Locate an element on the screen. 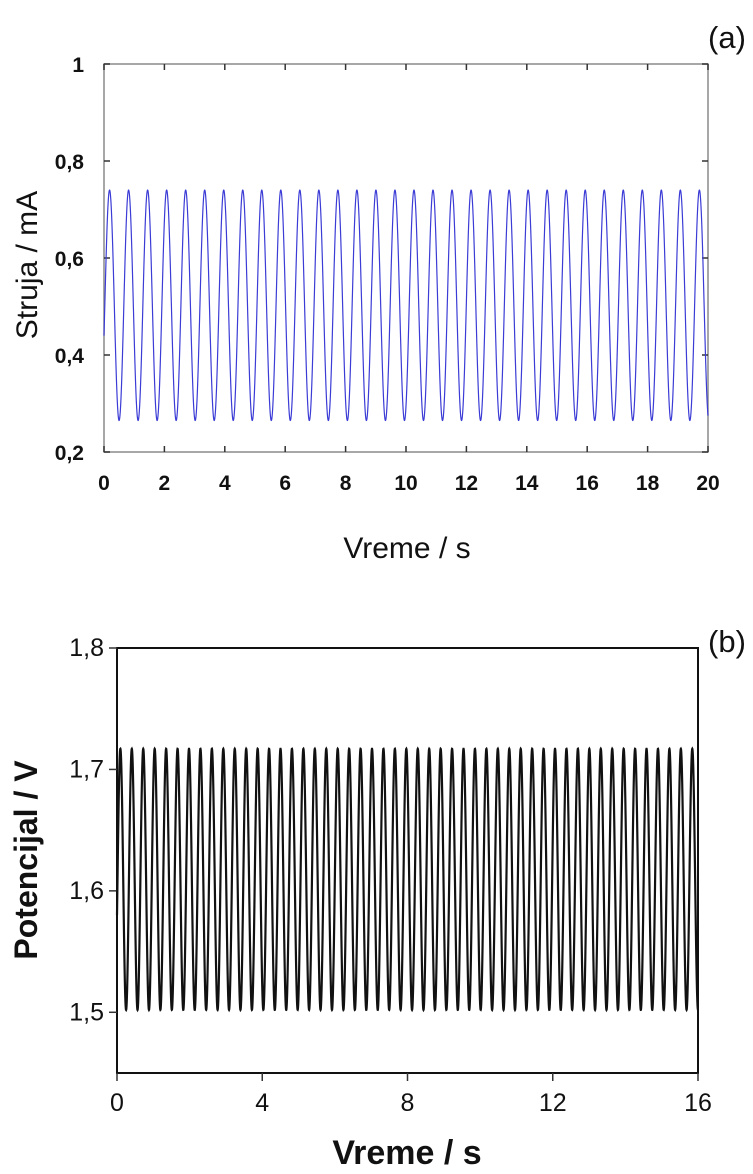  x-axis-label-a: Vreme / s is located at coordinates (406, 548).